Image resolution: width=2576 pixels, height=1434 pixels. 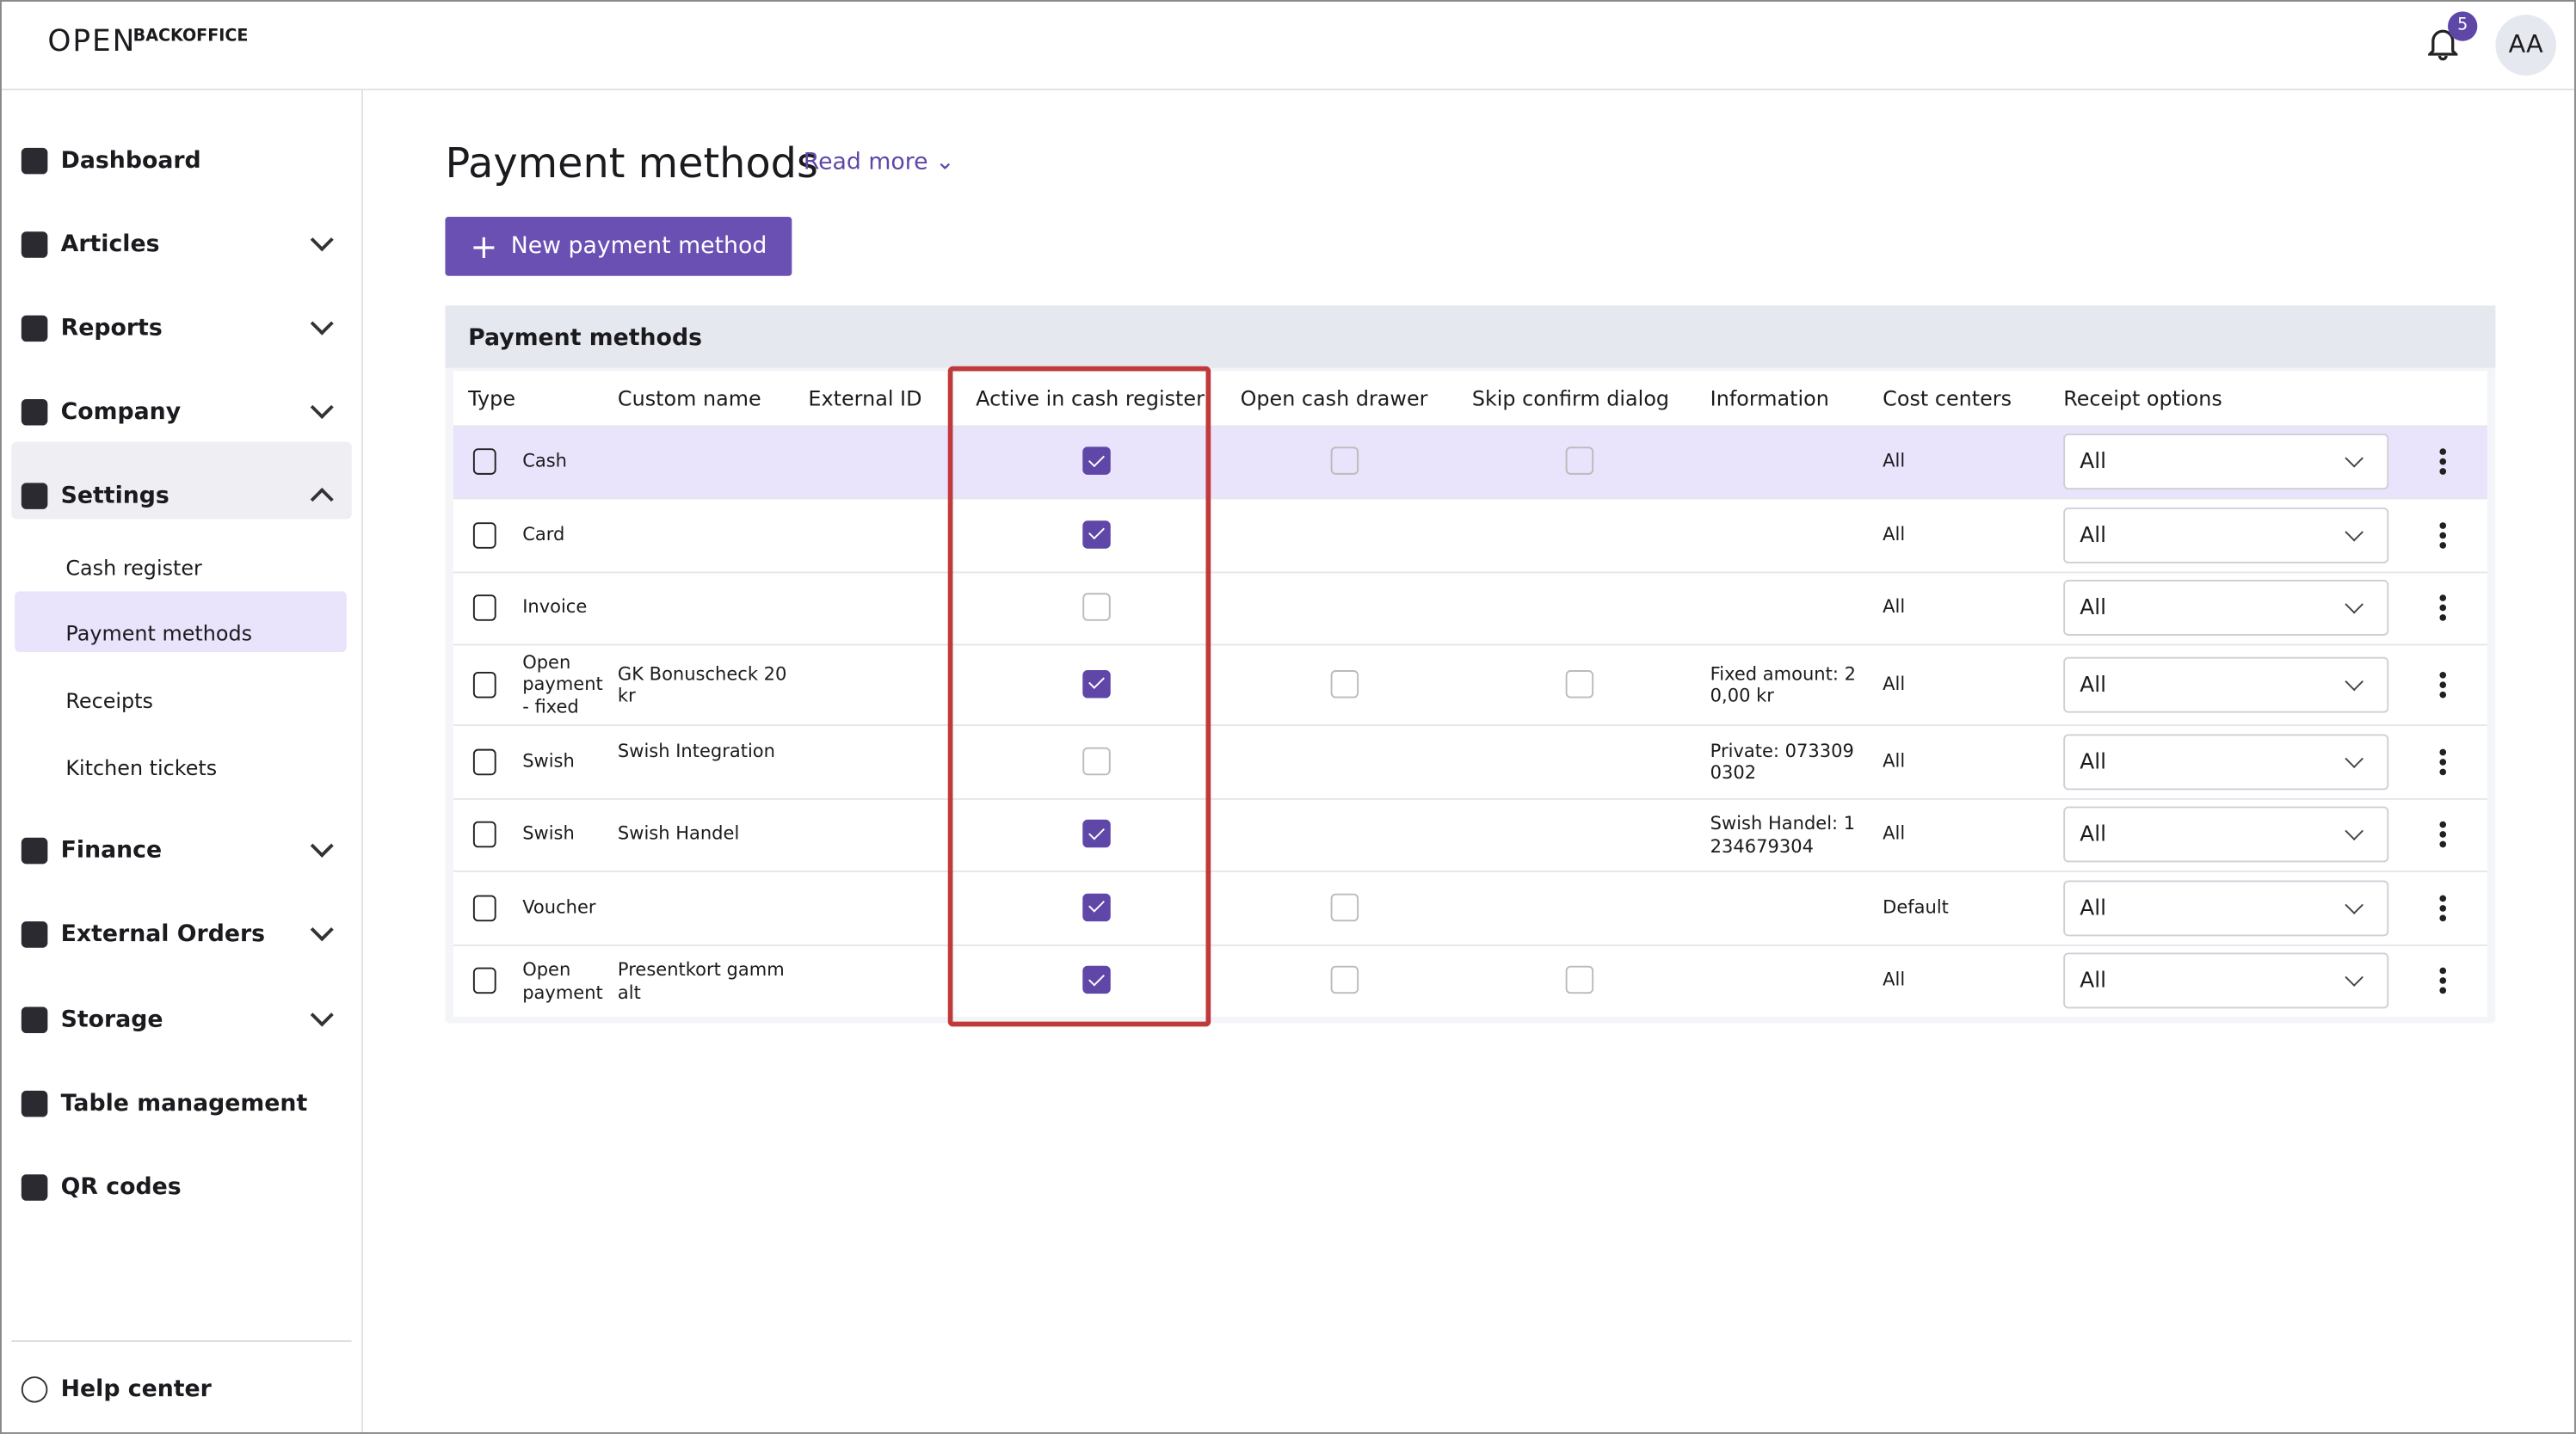 What do you see at coordinates (121, 412) in the screenshot?
I see `nav-label: Company` at bounding box center [121, 412].